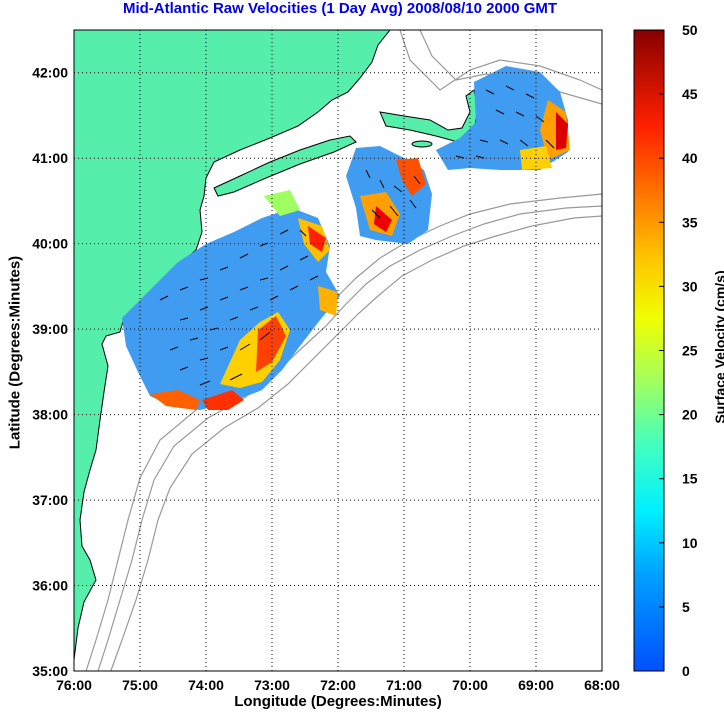 The width and height of the screenshot is (724, 714). What do you see at coordinates (602, 685) in the screenshot?
I see `x-tick-label: 68:00` at bounding box center [602, 685].